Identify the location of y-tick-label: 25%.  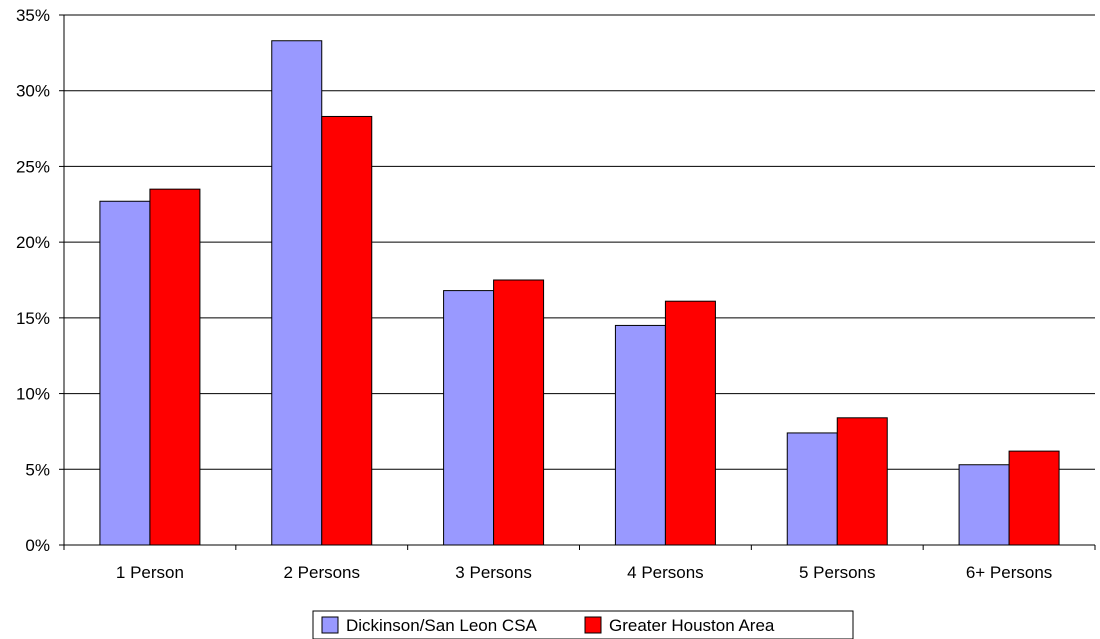
(33, 166).